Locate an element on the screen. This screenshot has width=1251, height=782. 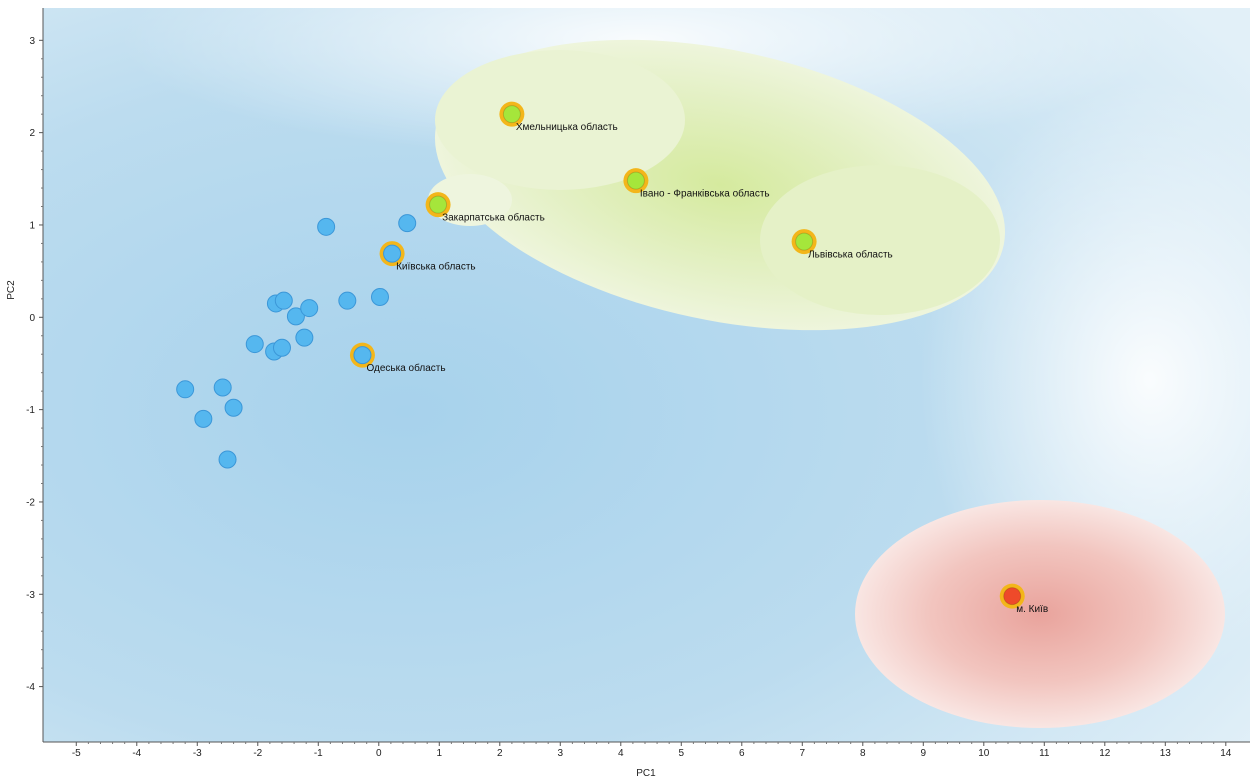
red-cluster-region is located at coordinates (1040, 614).